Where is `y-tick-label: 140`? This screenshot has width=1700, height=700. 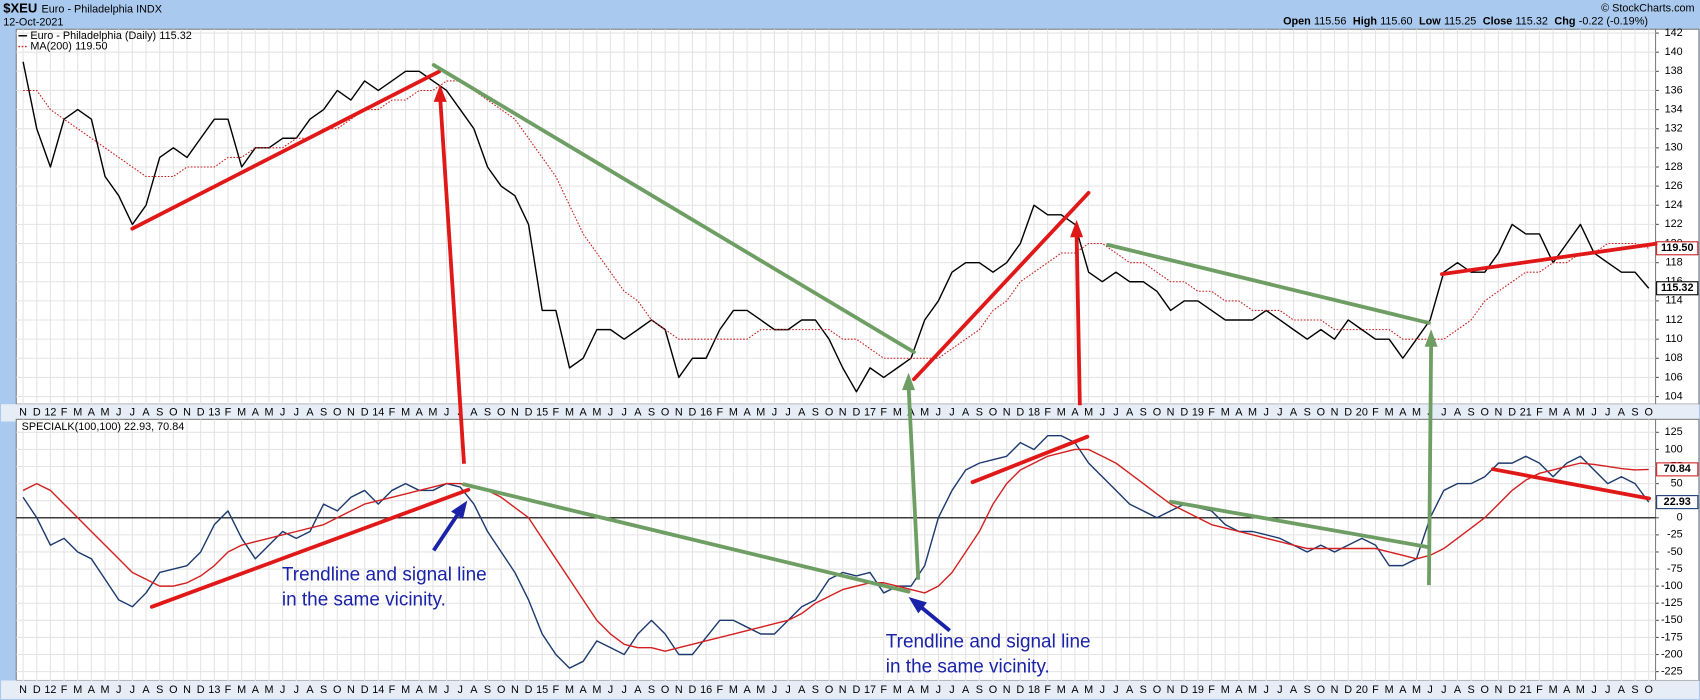
y-tick-label: 140 is located at coordinates (1674, 52).